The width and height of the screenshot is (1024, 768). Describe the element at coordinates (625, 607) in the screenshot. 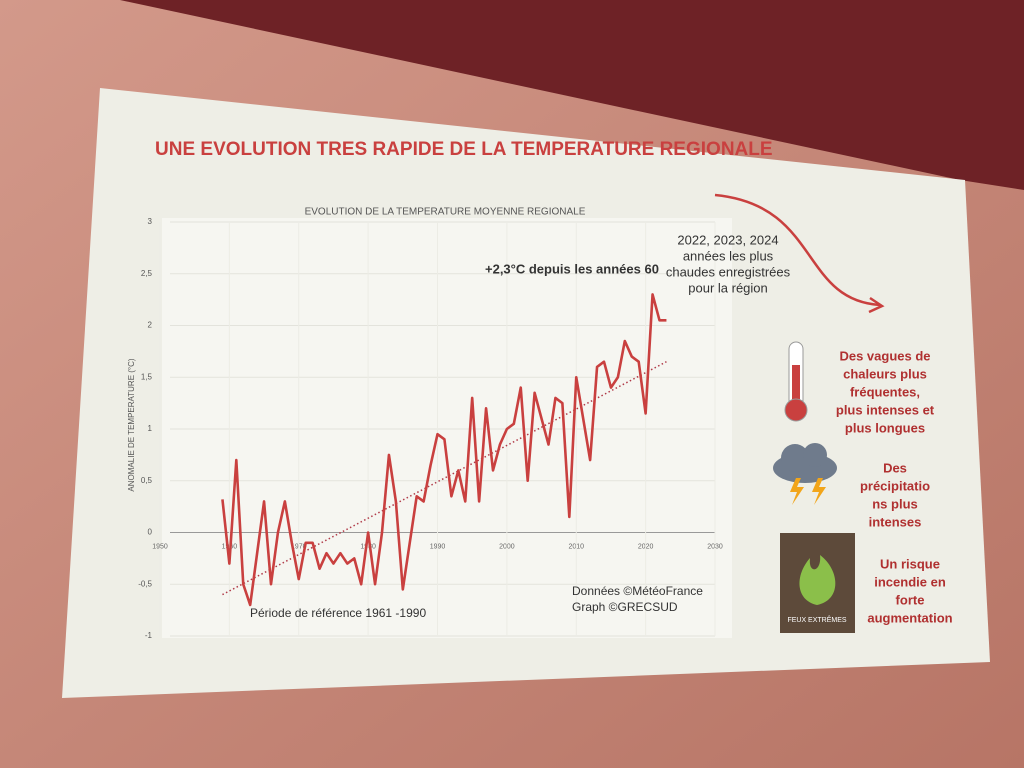

I see `annotation: Graph ©GRECSUD` at that location.